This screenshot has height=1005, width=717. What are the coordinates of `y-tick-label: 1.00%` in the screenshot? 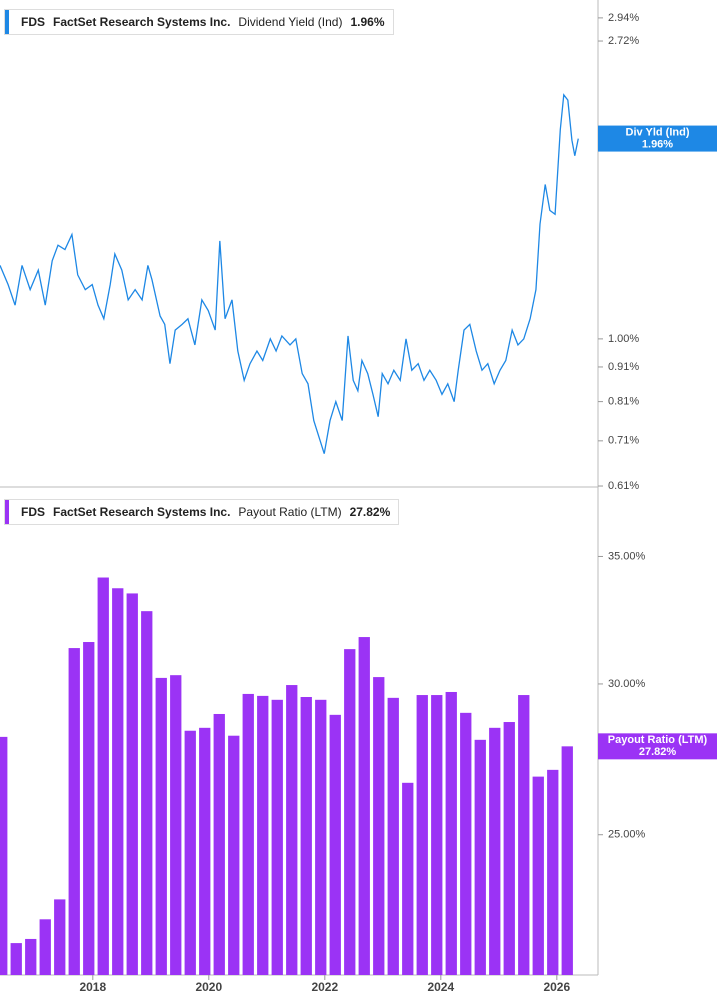 It's located at (623, 339).